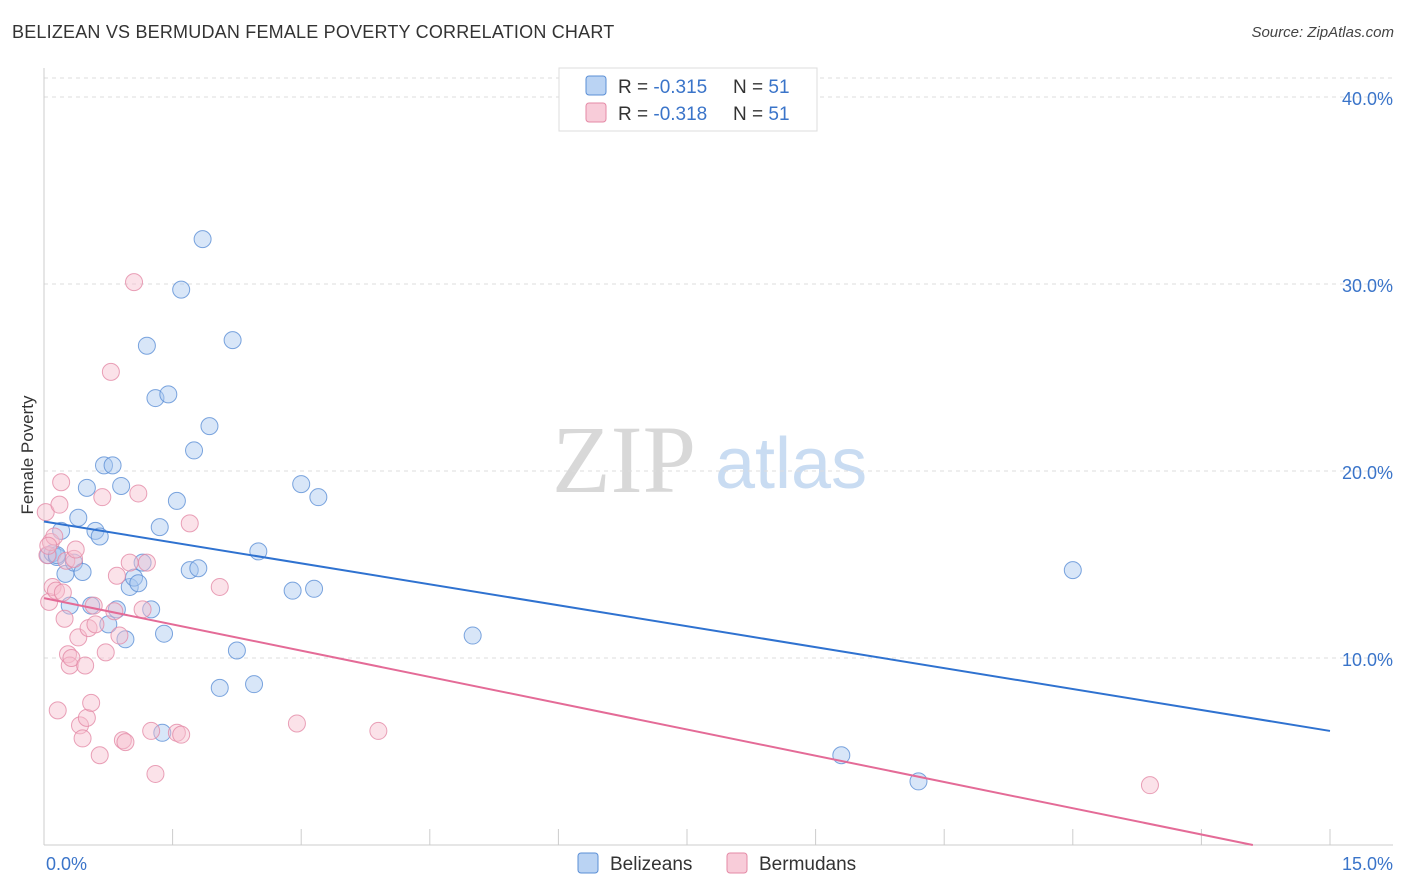 The height and width of the screenshot is (892, 1406). Describe the element at coordinates (778, 114) in the screenshot. I see `legend-n-value-2: 51` at that location.